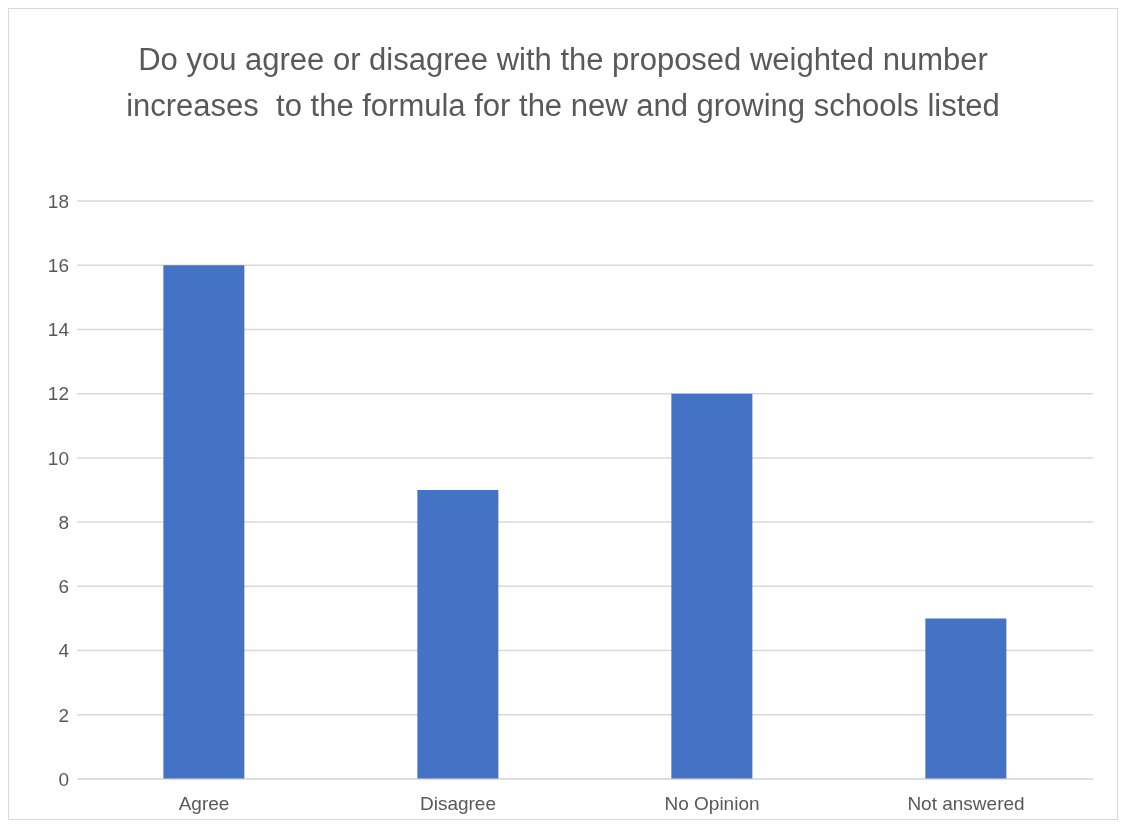  Describe the element at coordinates (58, 201) in the screenshot. I see `y-tick-label: 18` at that location.